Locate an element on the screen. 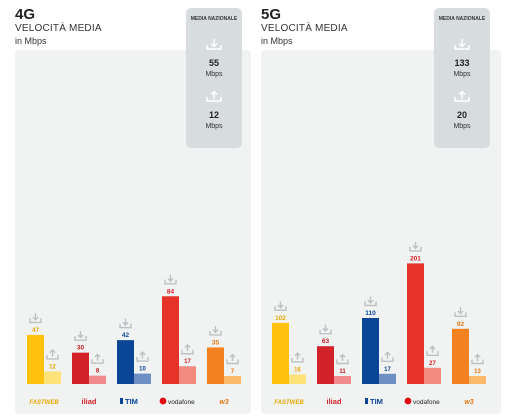  chart-title: 5G is located at coordinates (271, 14).